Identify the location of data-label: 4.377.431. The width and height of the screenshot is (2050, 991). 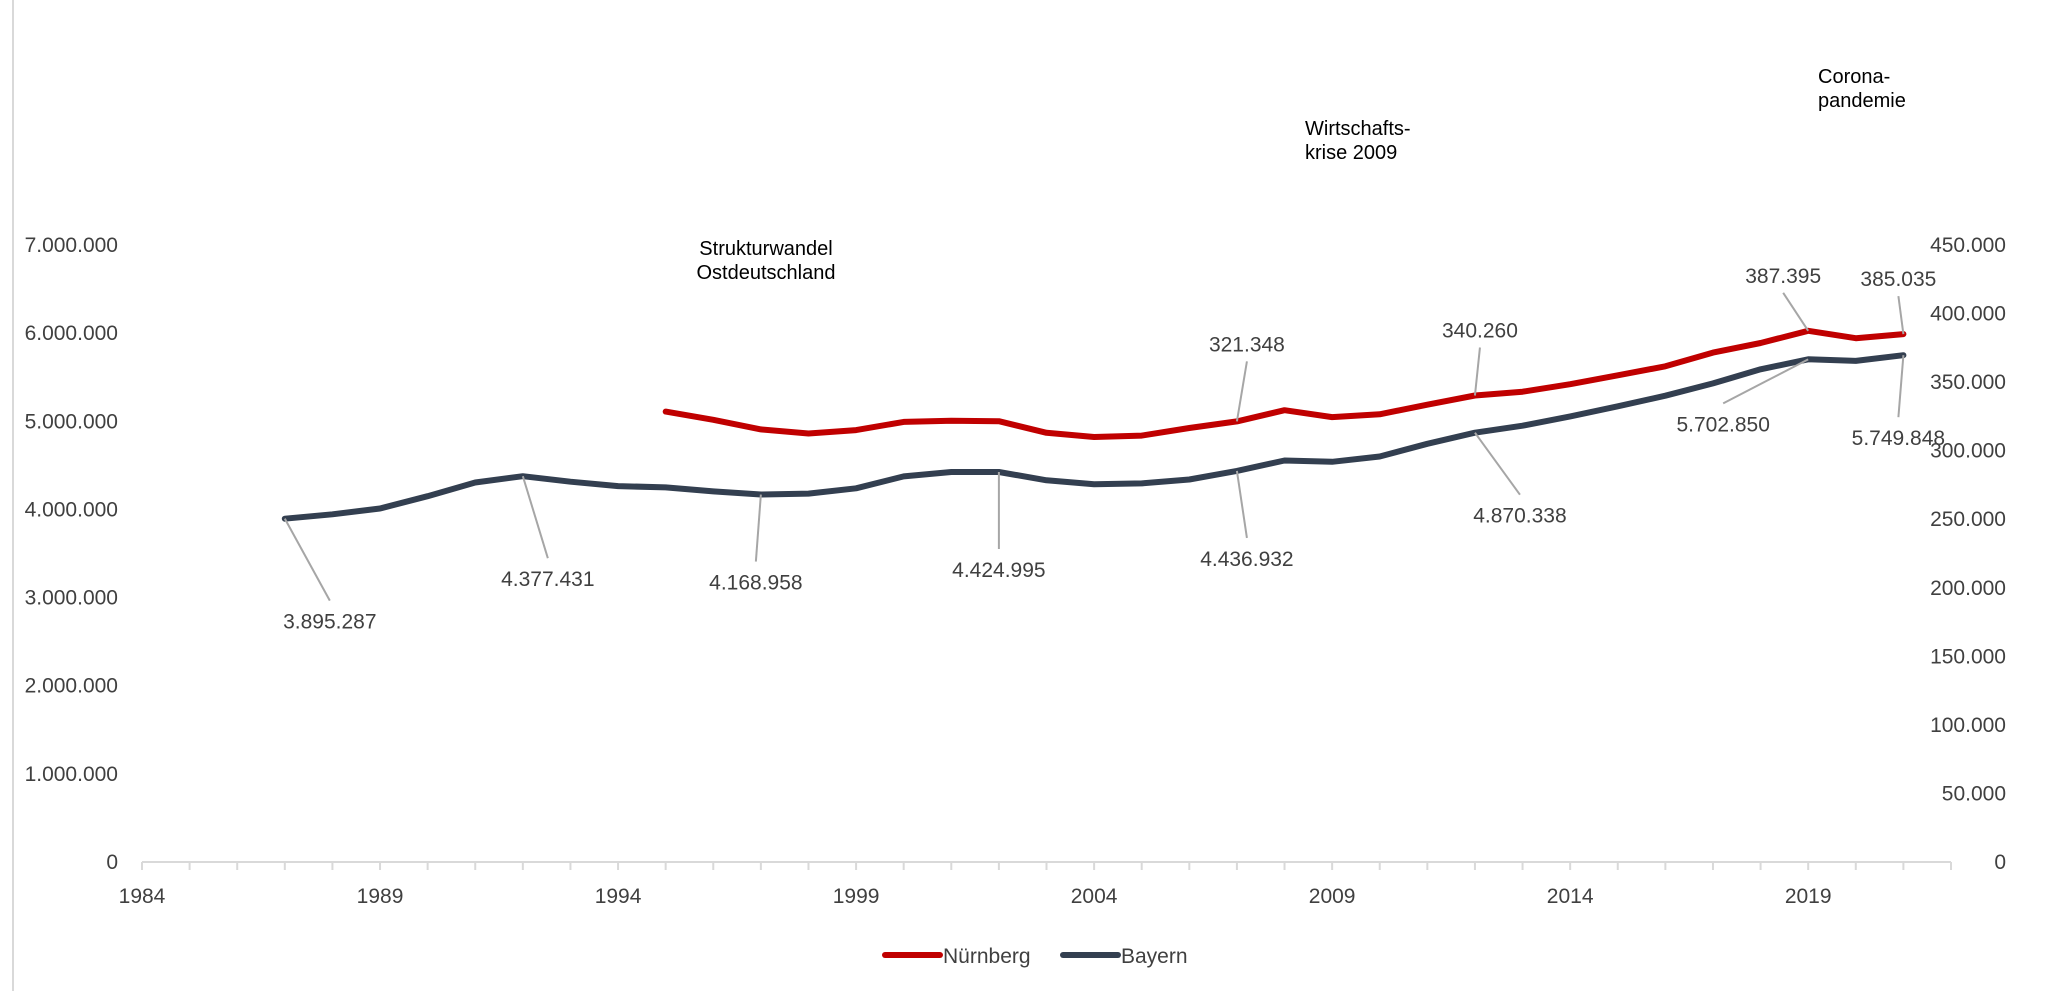
(547, 579).